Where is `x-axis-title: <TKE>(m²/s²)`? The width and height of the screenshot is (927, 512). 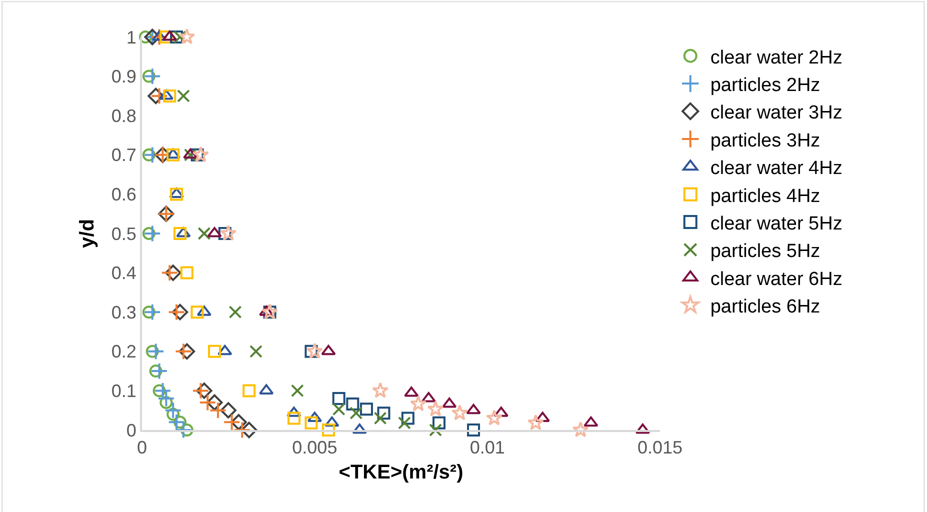
x-axis-title: <TKE>(m²/s²) is located at coordinates (401, 473).